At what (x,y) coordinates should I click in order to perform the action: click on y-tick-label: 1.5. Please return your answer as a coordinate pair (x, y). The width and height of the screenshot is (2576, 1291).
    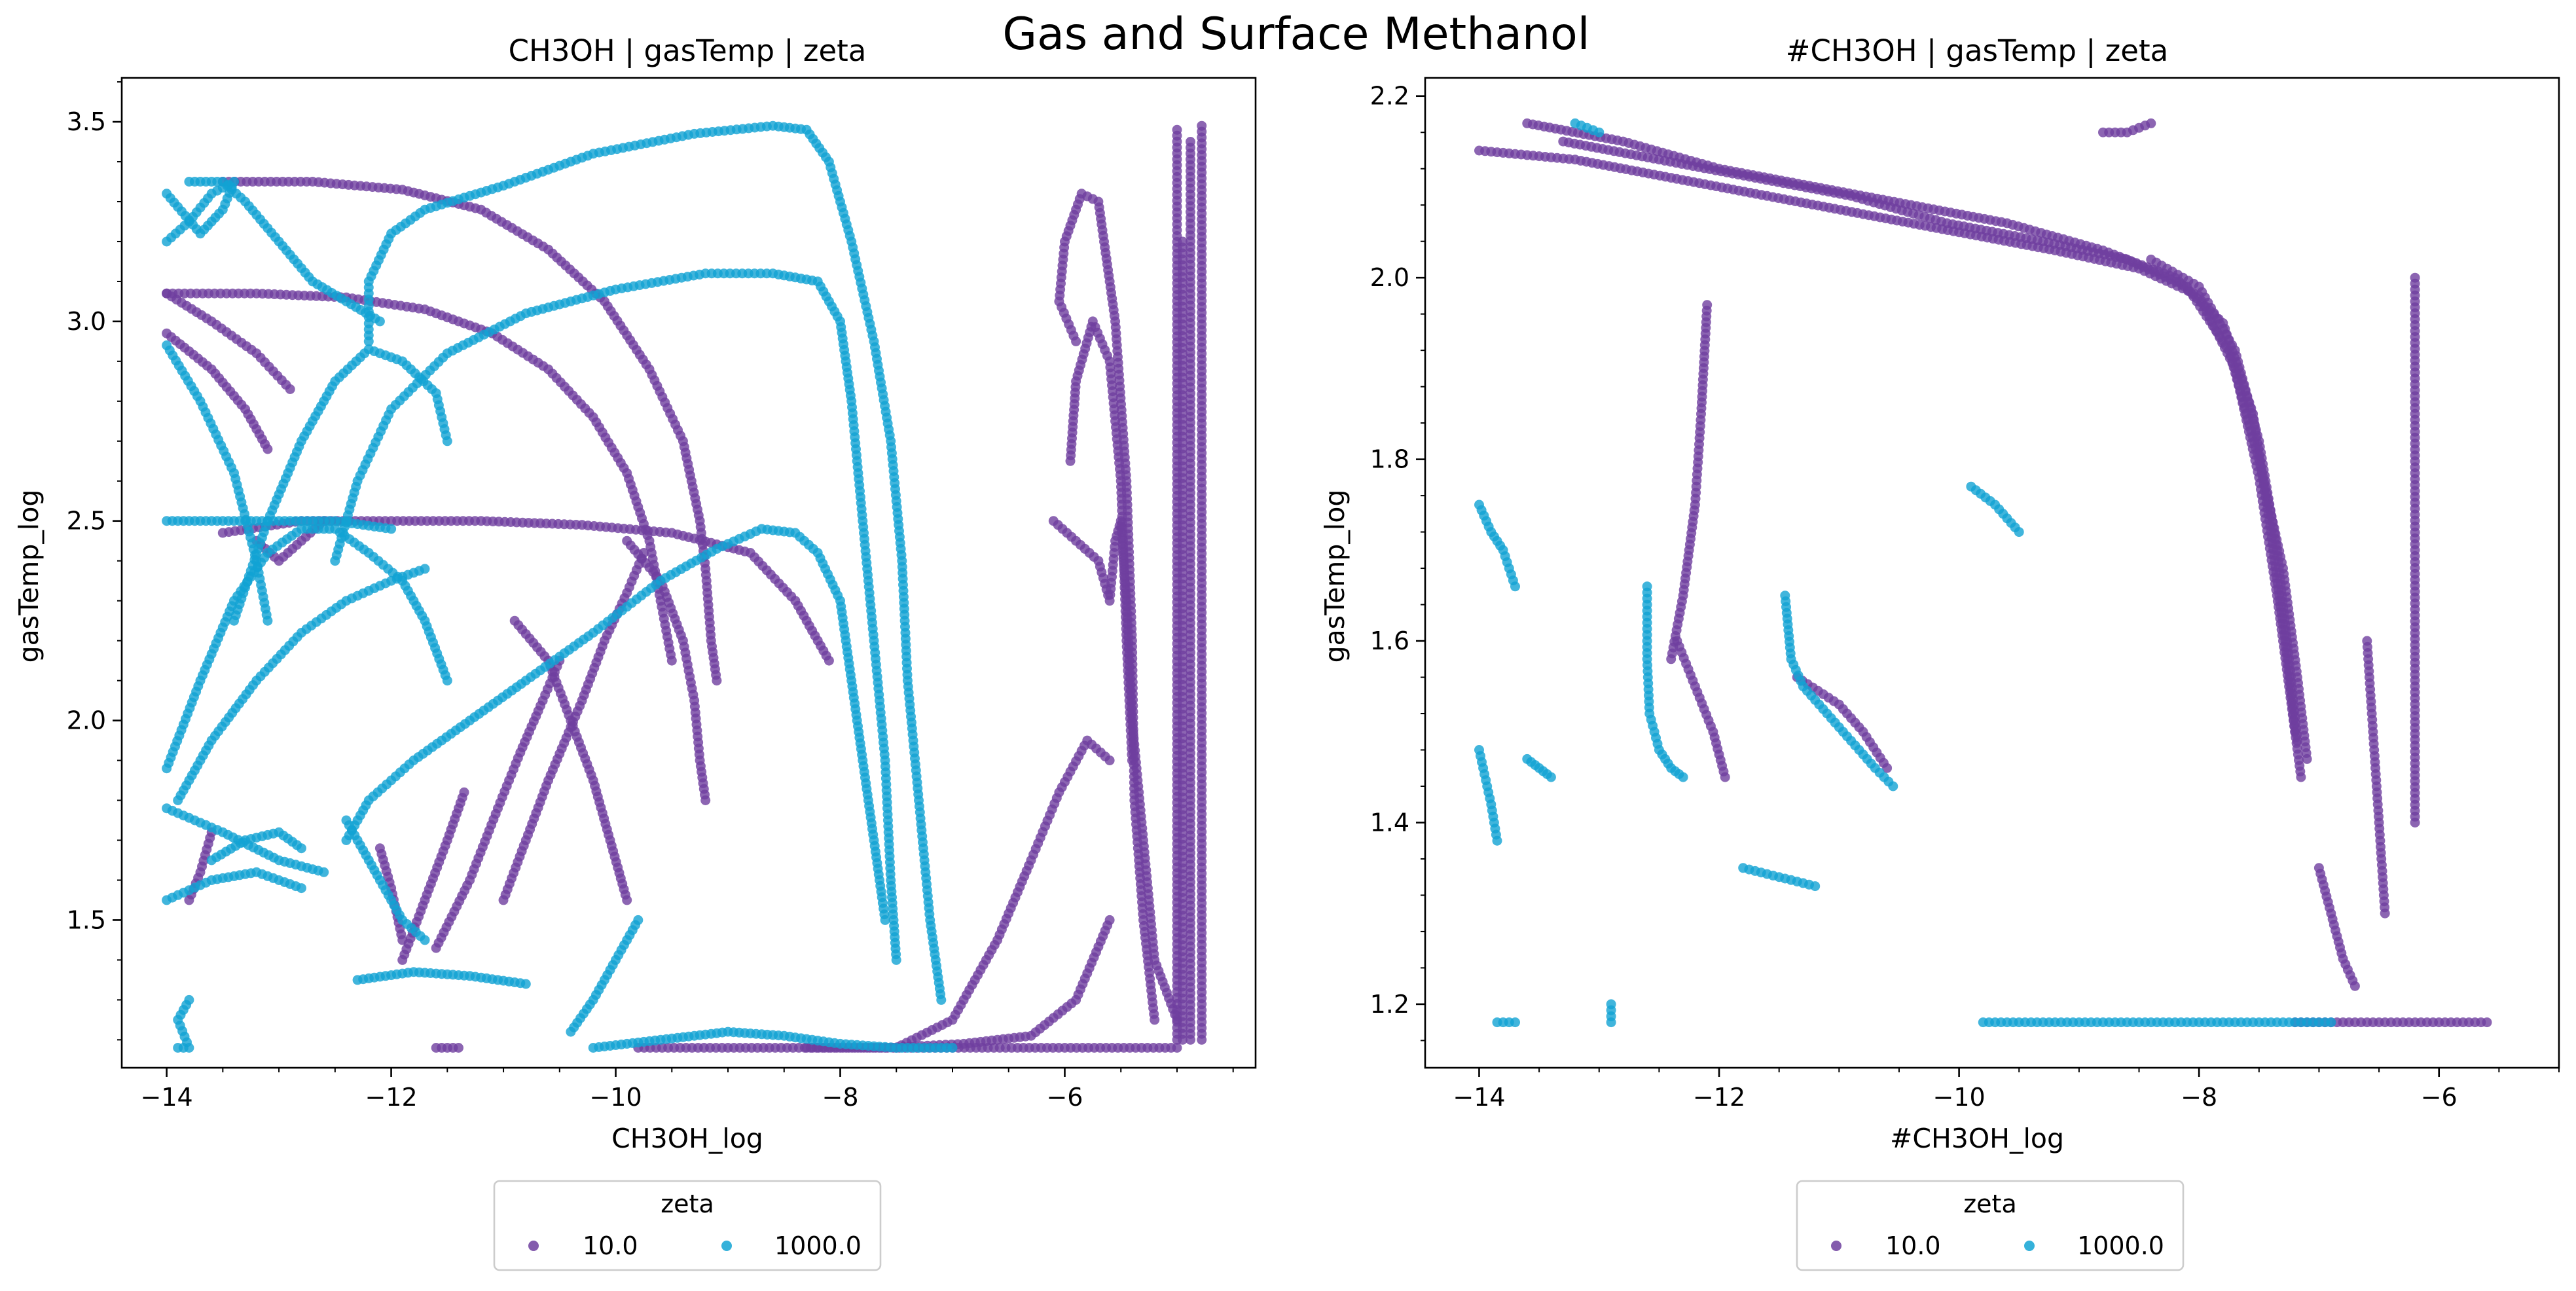
    Looking at the image, I should click on (86, 919).